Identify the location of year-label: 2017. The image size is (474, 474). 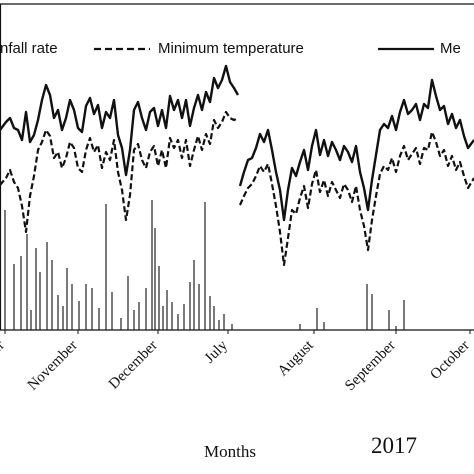
(394, 445).